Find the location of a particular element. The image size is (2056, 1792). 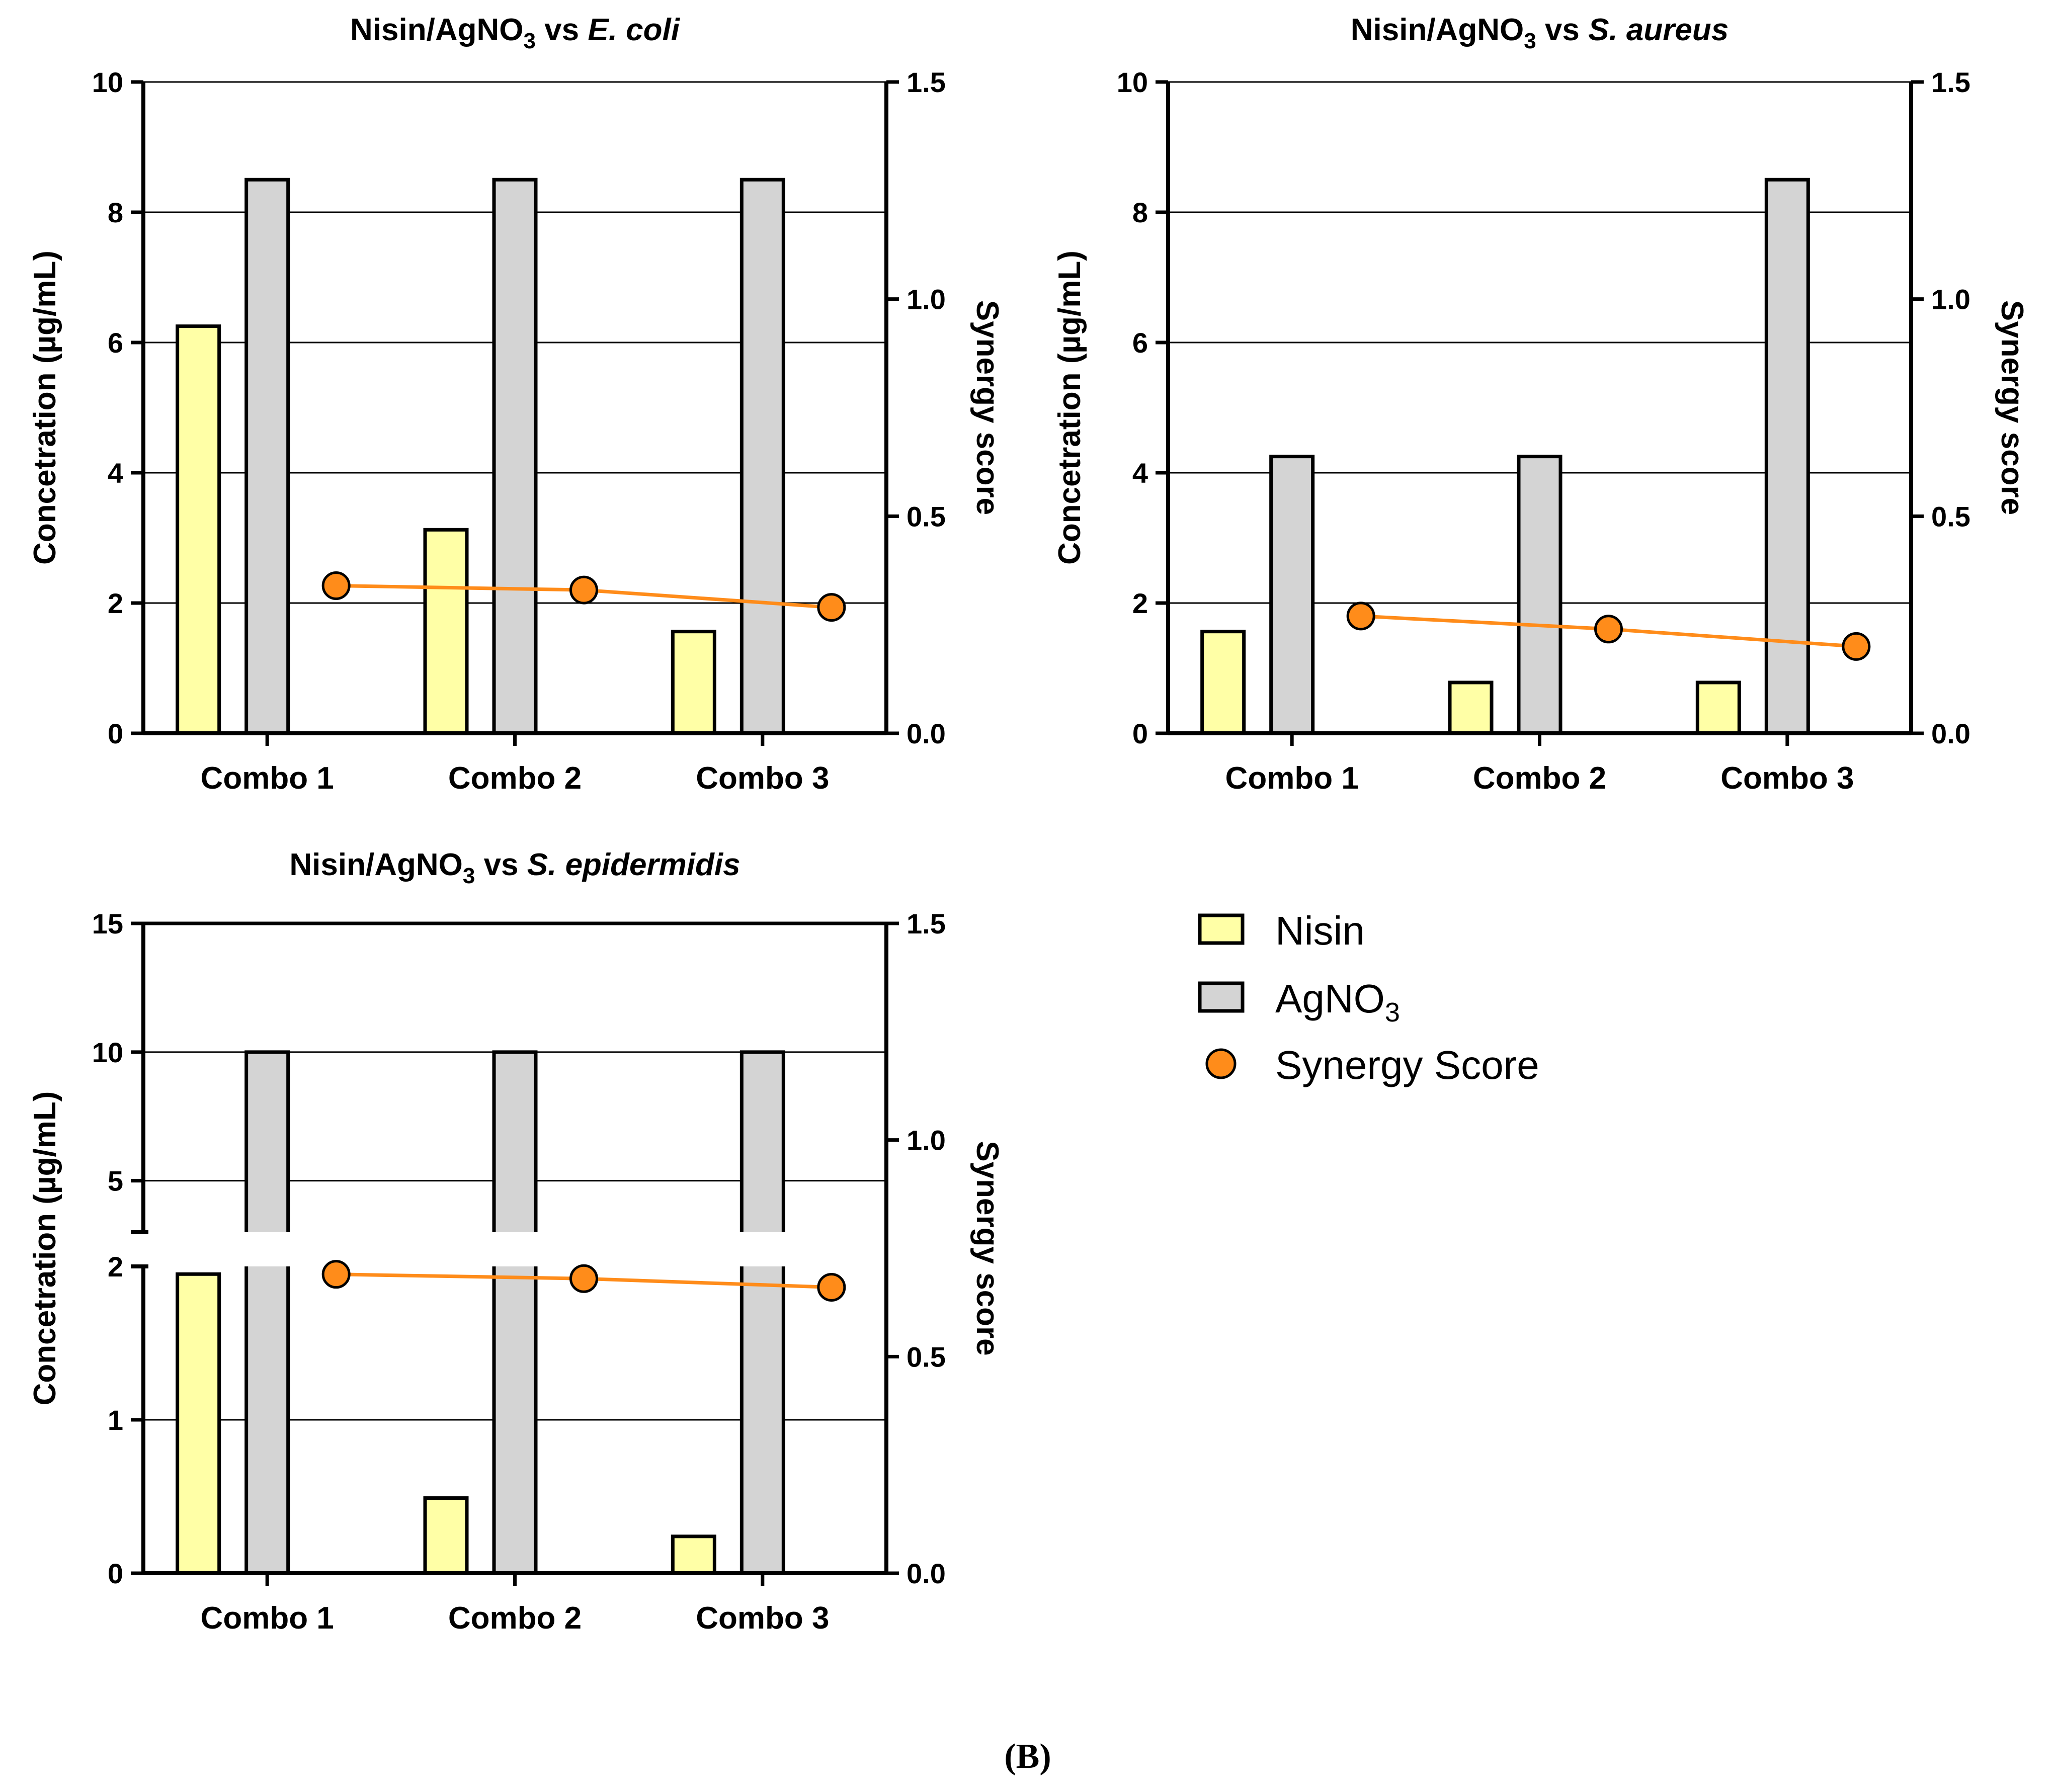

y-tick-label: 15 is located at coordinates (107, 924).